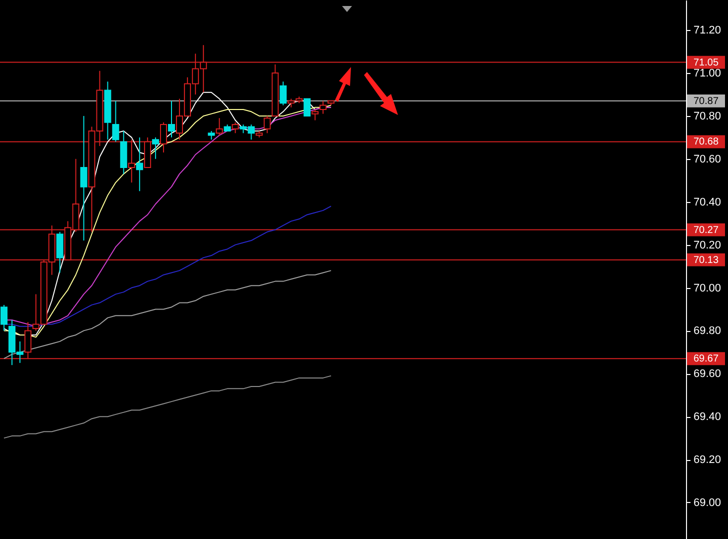 The height and width of the screenshot is (539, 728). What do you see at coordinates (706, 62) in the screenshot?
I see `ref-line-label: 71.05` at bounding box center [706, 62].